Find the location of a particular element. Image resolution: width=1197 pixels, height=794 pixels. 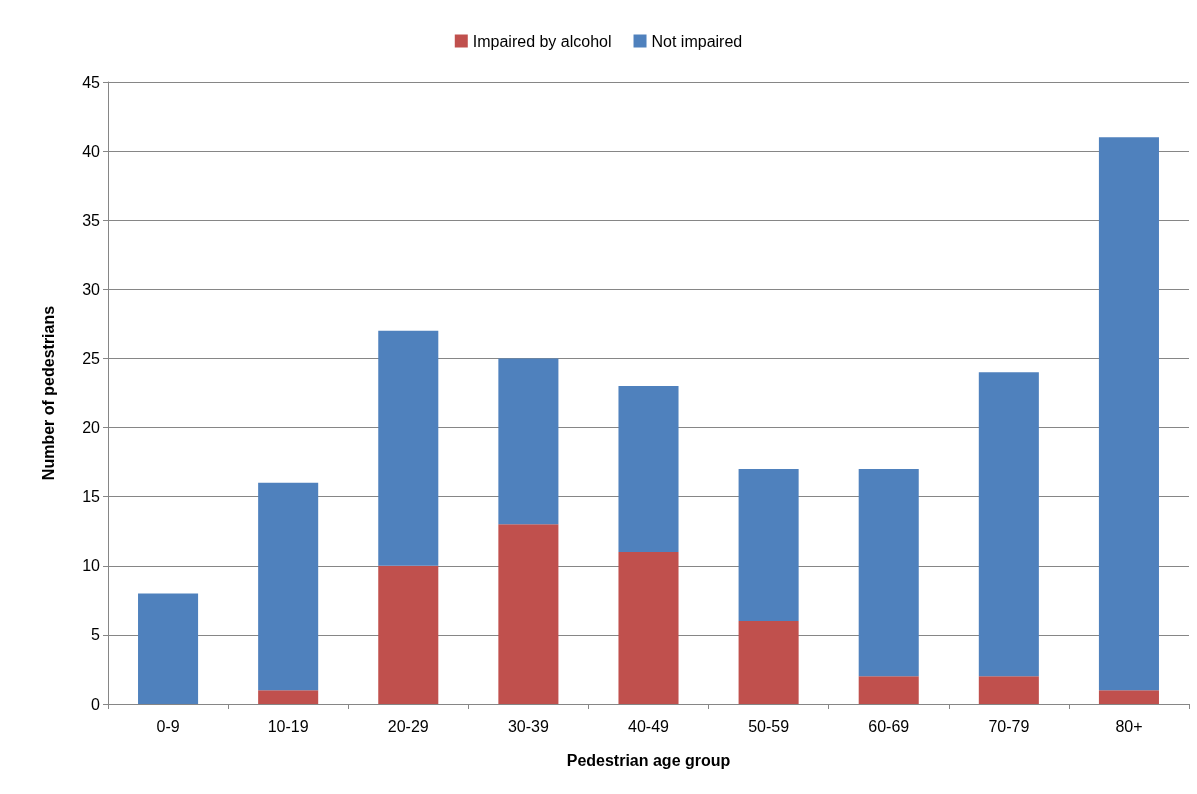

x-tick-label: 70-79 is located at coordinates (1009, 726).